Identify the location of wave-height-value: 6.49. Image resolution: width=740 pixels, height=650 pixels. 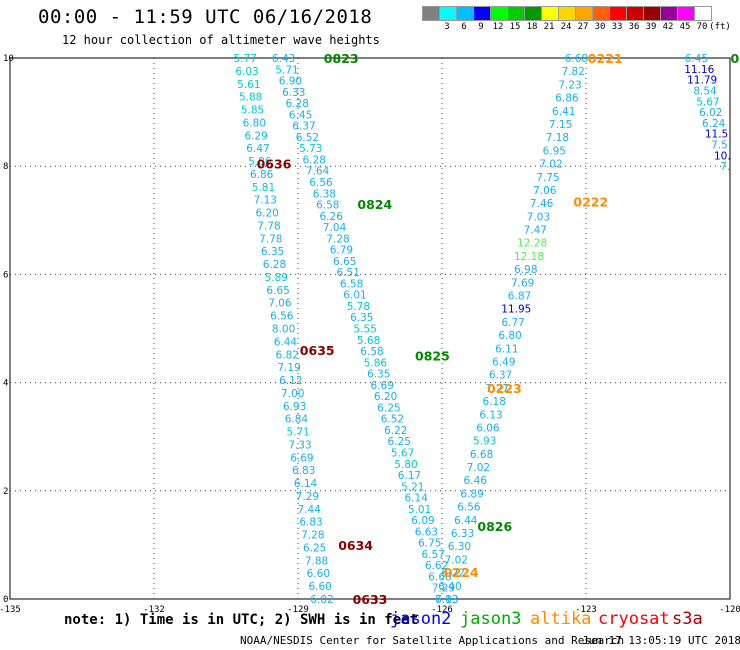
(503, 362).